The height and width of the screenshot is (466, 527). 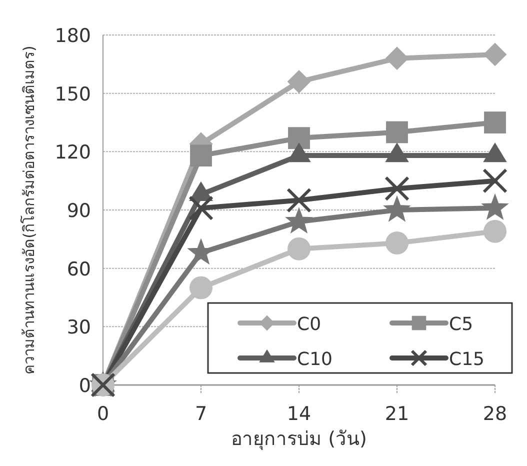 I want to click on y-tick-label: 0, so click(x=84, y=386).